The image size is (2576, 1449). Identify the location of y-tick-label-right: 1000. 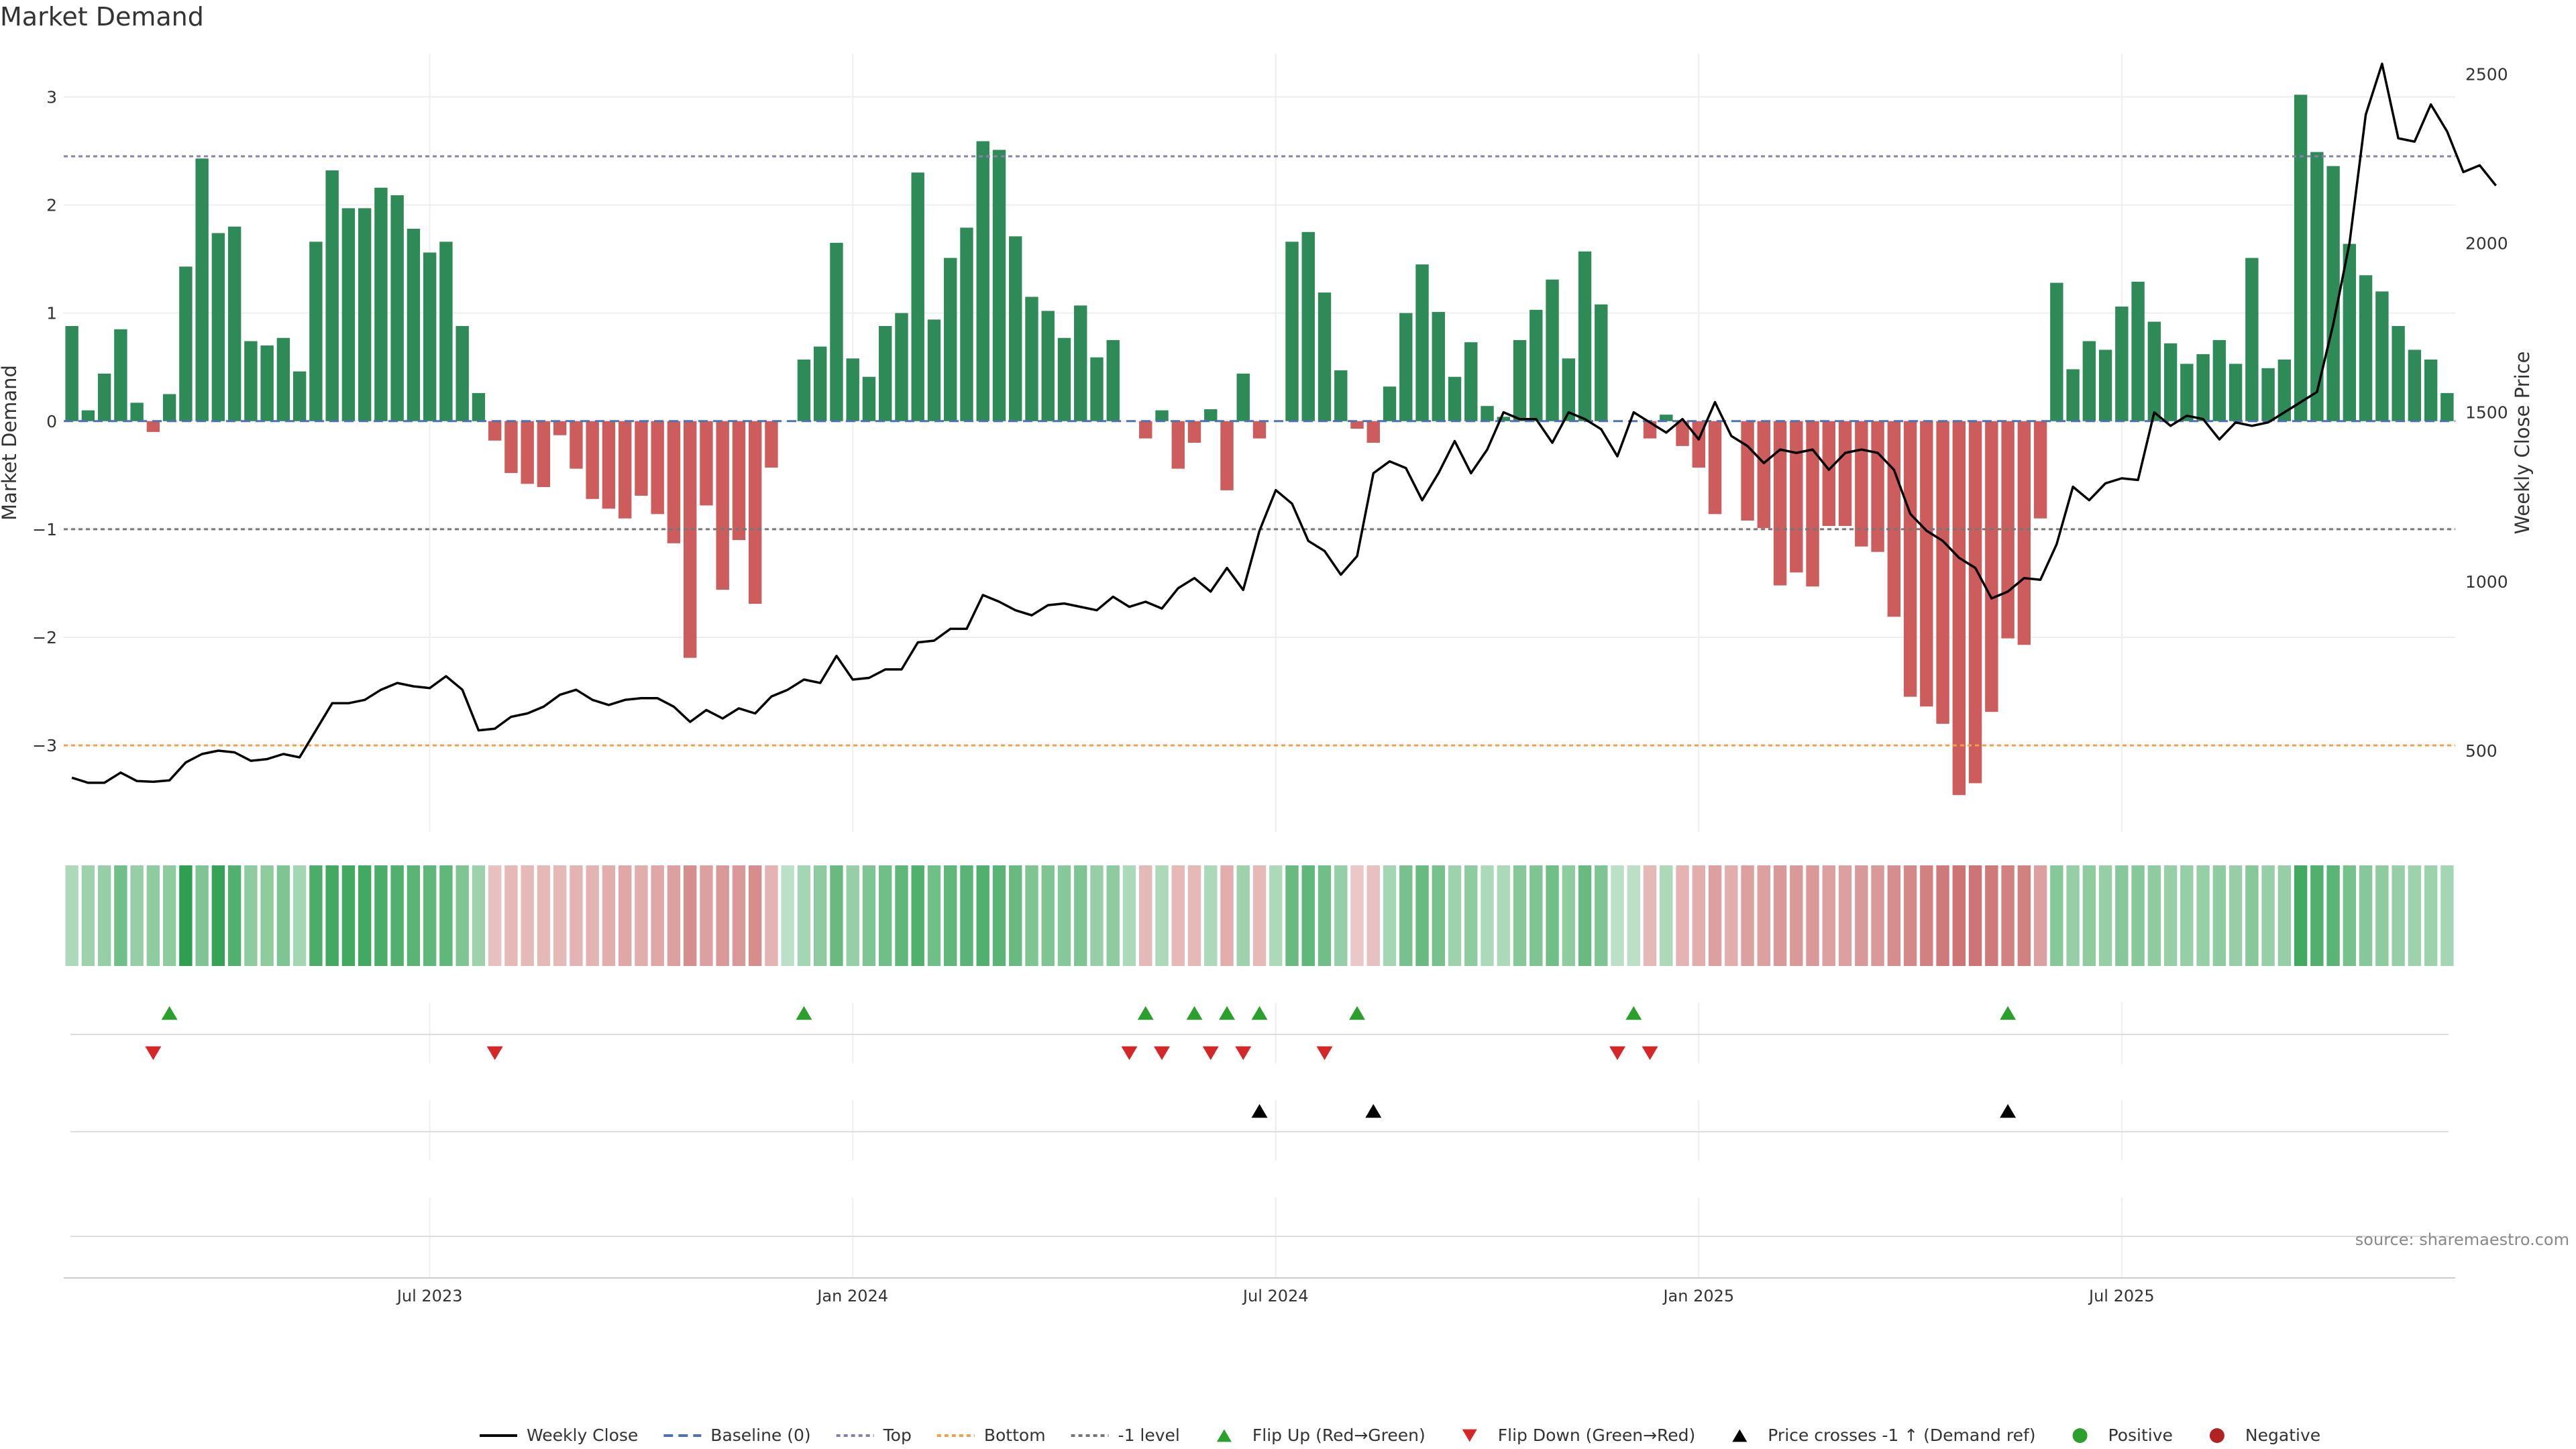
(2486, 582).